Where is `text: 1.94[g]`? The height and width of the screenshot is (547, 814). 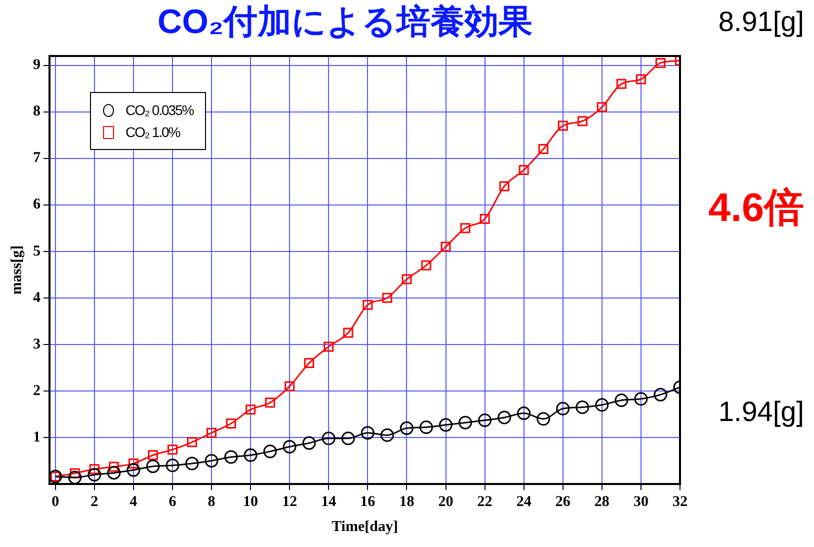
text: 1.94[g] is located at coordinates (761, 412).